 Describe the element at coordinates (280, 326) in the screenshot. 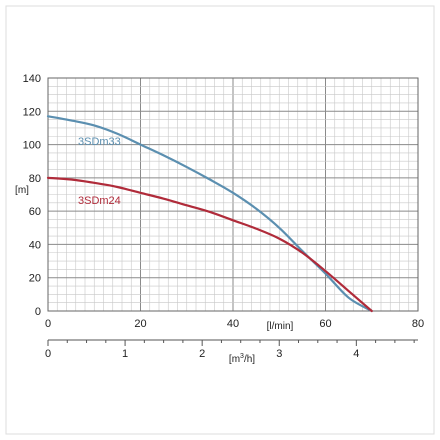

I see `x-axis-label: [l/min]` at that location.